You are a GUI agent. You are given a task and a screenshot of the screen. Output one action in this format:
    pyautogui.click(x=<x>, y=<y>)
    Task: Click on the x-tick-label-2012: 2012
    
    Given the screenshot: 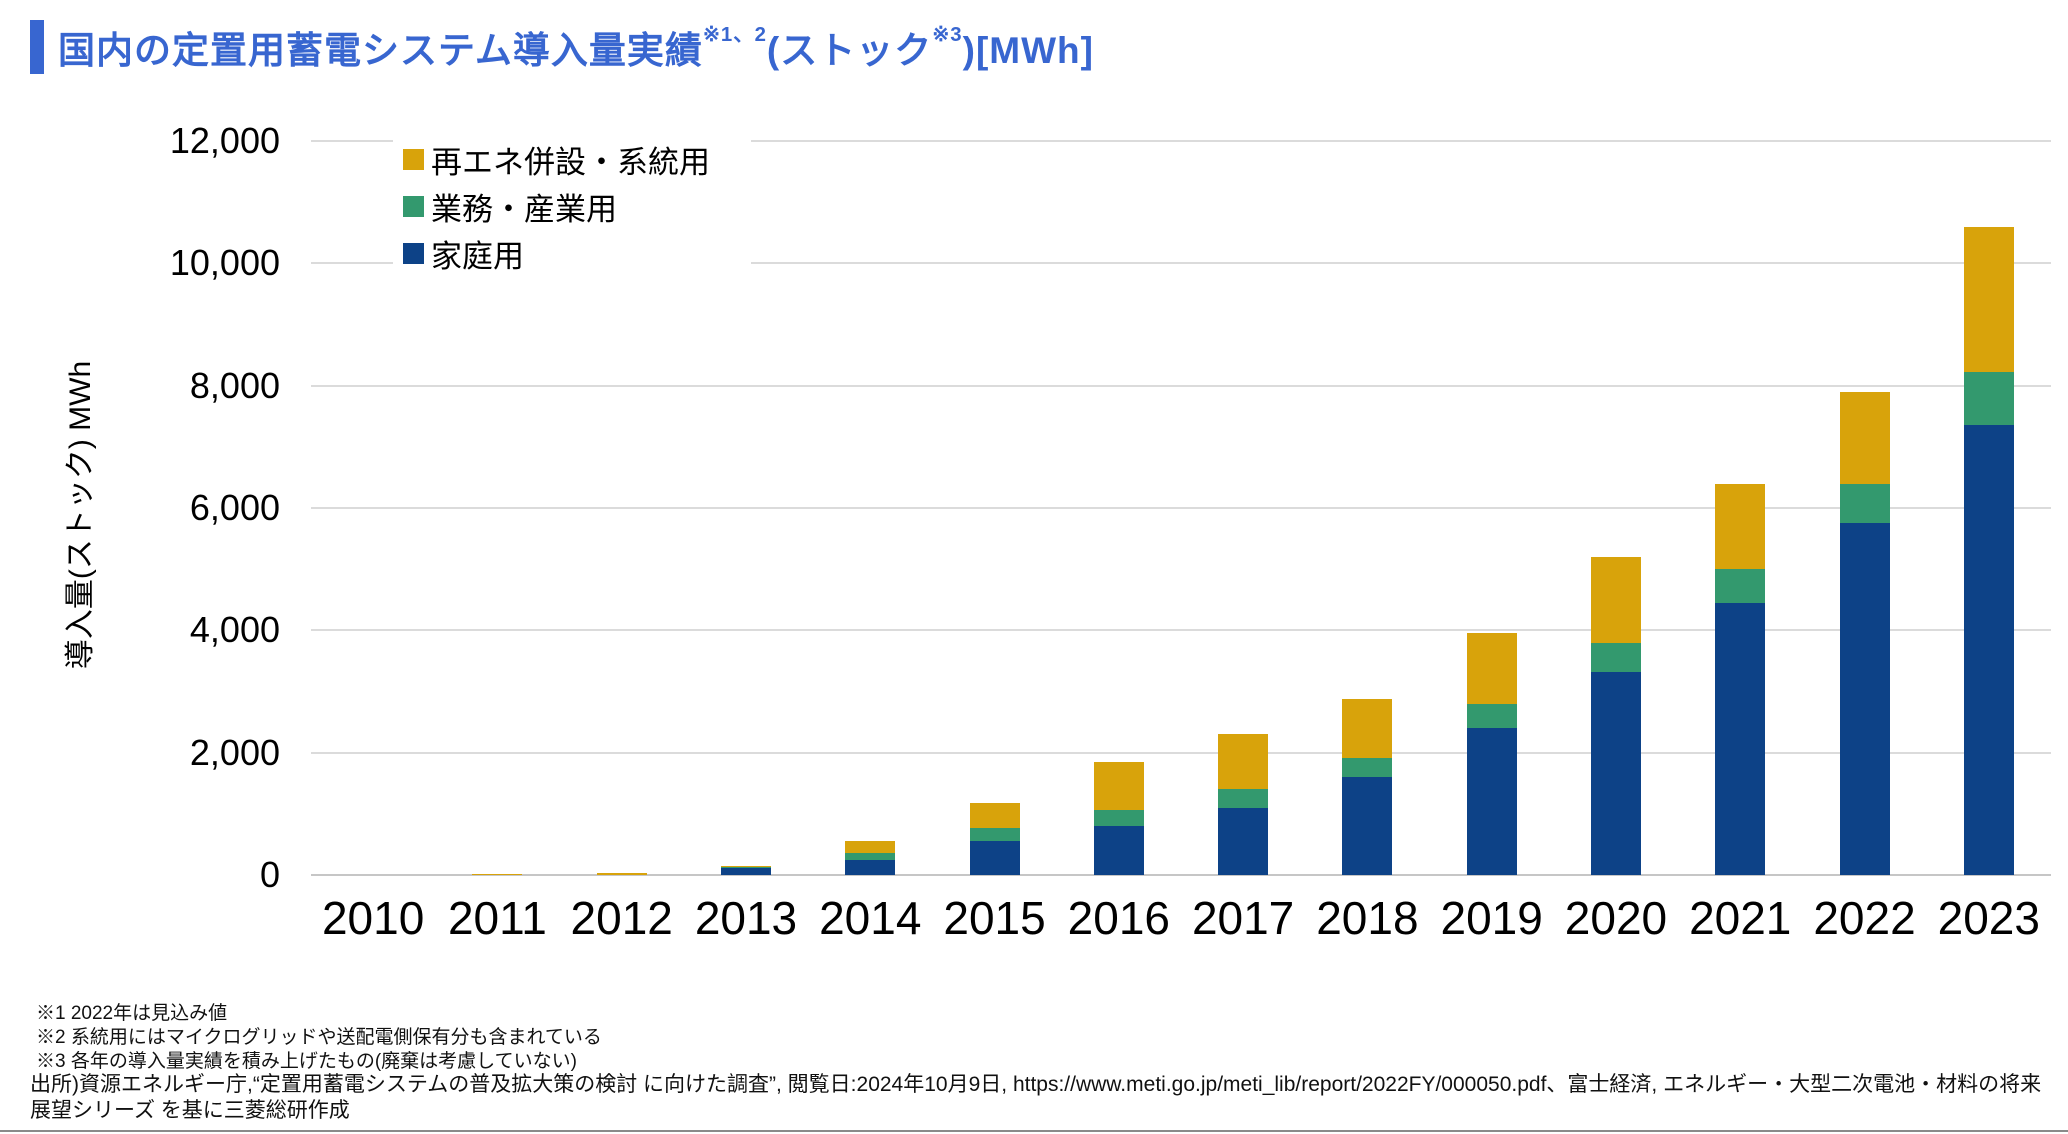 What is the action you would take?
    pyautogui.click(x=621, y=918)
    